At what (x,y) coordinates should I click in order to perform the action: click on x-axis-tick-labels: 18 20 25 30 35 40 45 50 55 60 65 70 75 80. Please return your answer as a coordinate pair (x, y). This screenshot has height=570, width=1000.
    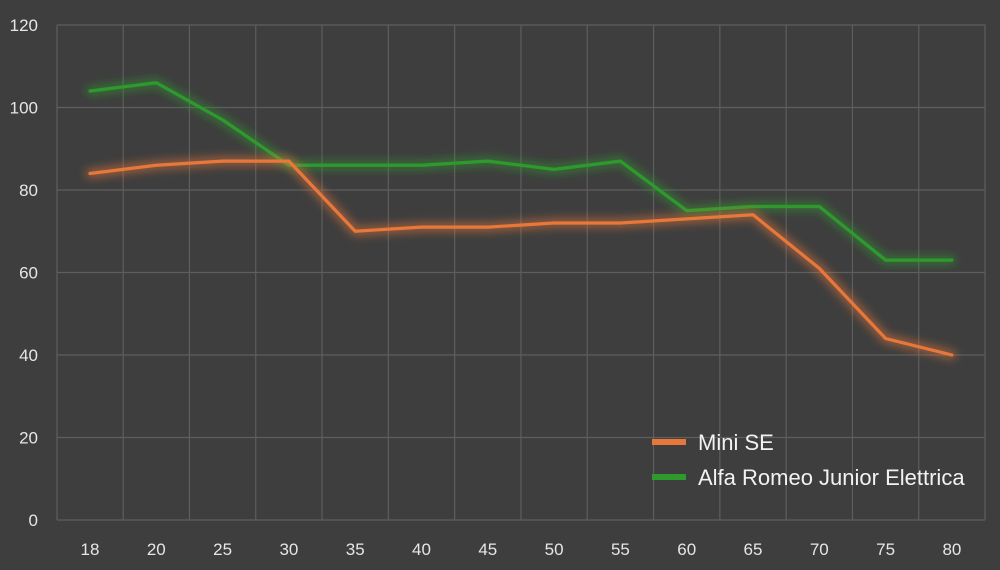
    Looking at the image, I should click on (521, 549).